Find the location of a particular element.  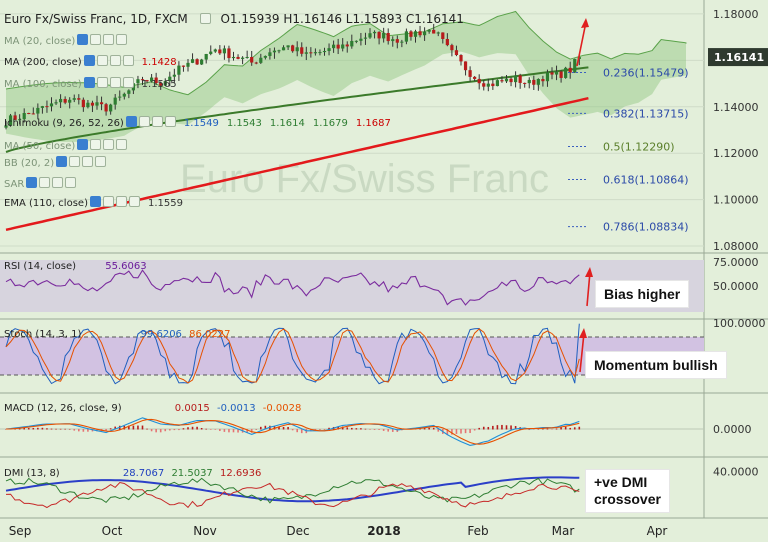

x-tick-label: Apr is located at coordinates (657, 531).